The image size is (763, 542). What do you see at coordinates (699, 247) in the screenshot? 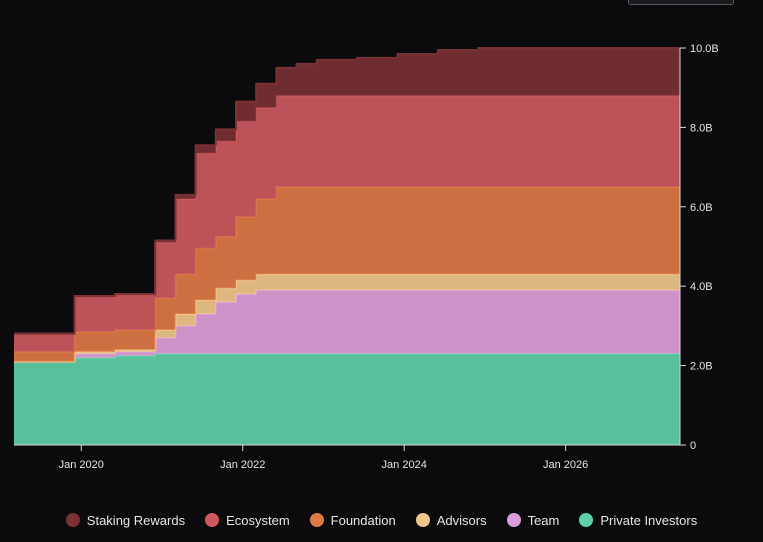
I see `y-axis: 0 2.0B 4.0B 6.0B 8.0B 10.0B` at bounding box center [699, 247].